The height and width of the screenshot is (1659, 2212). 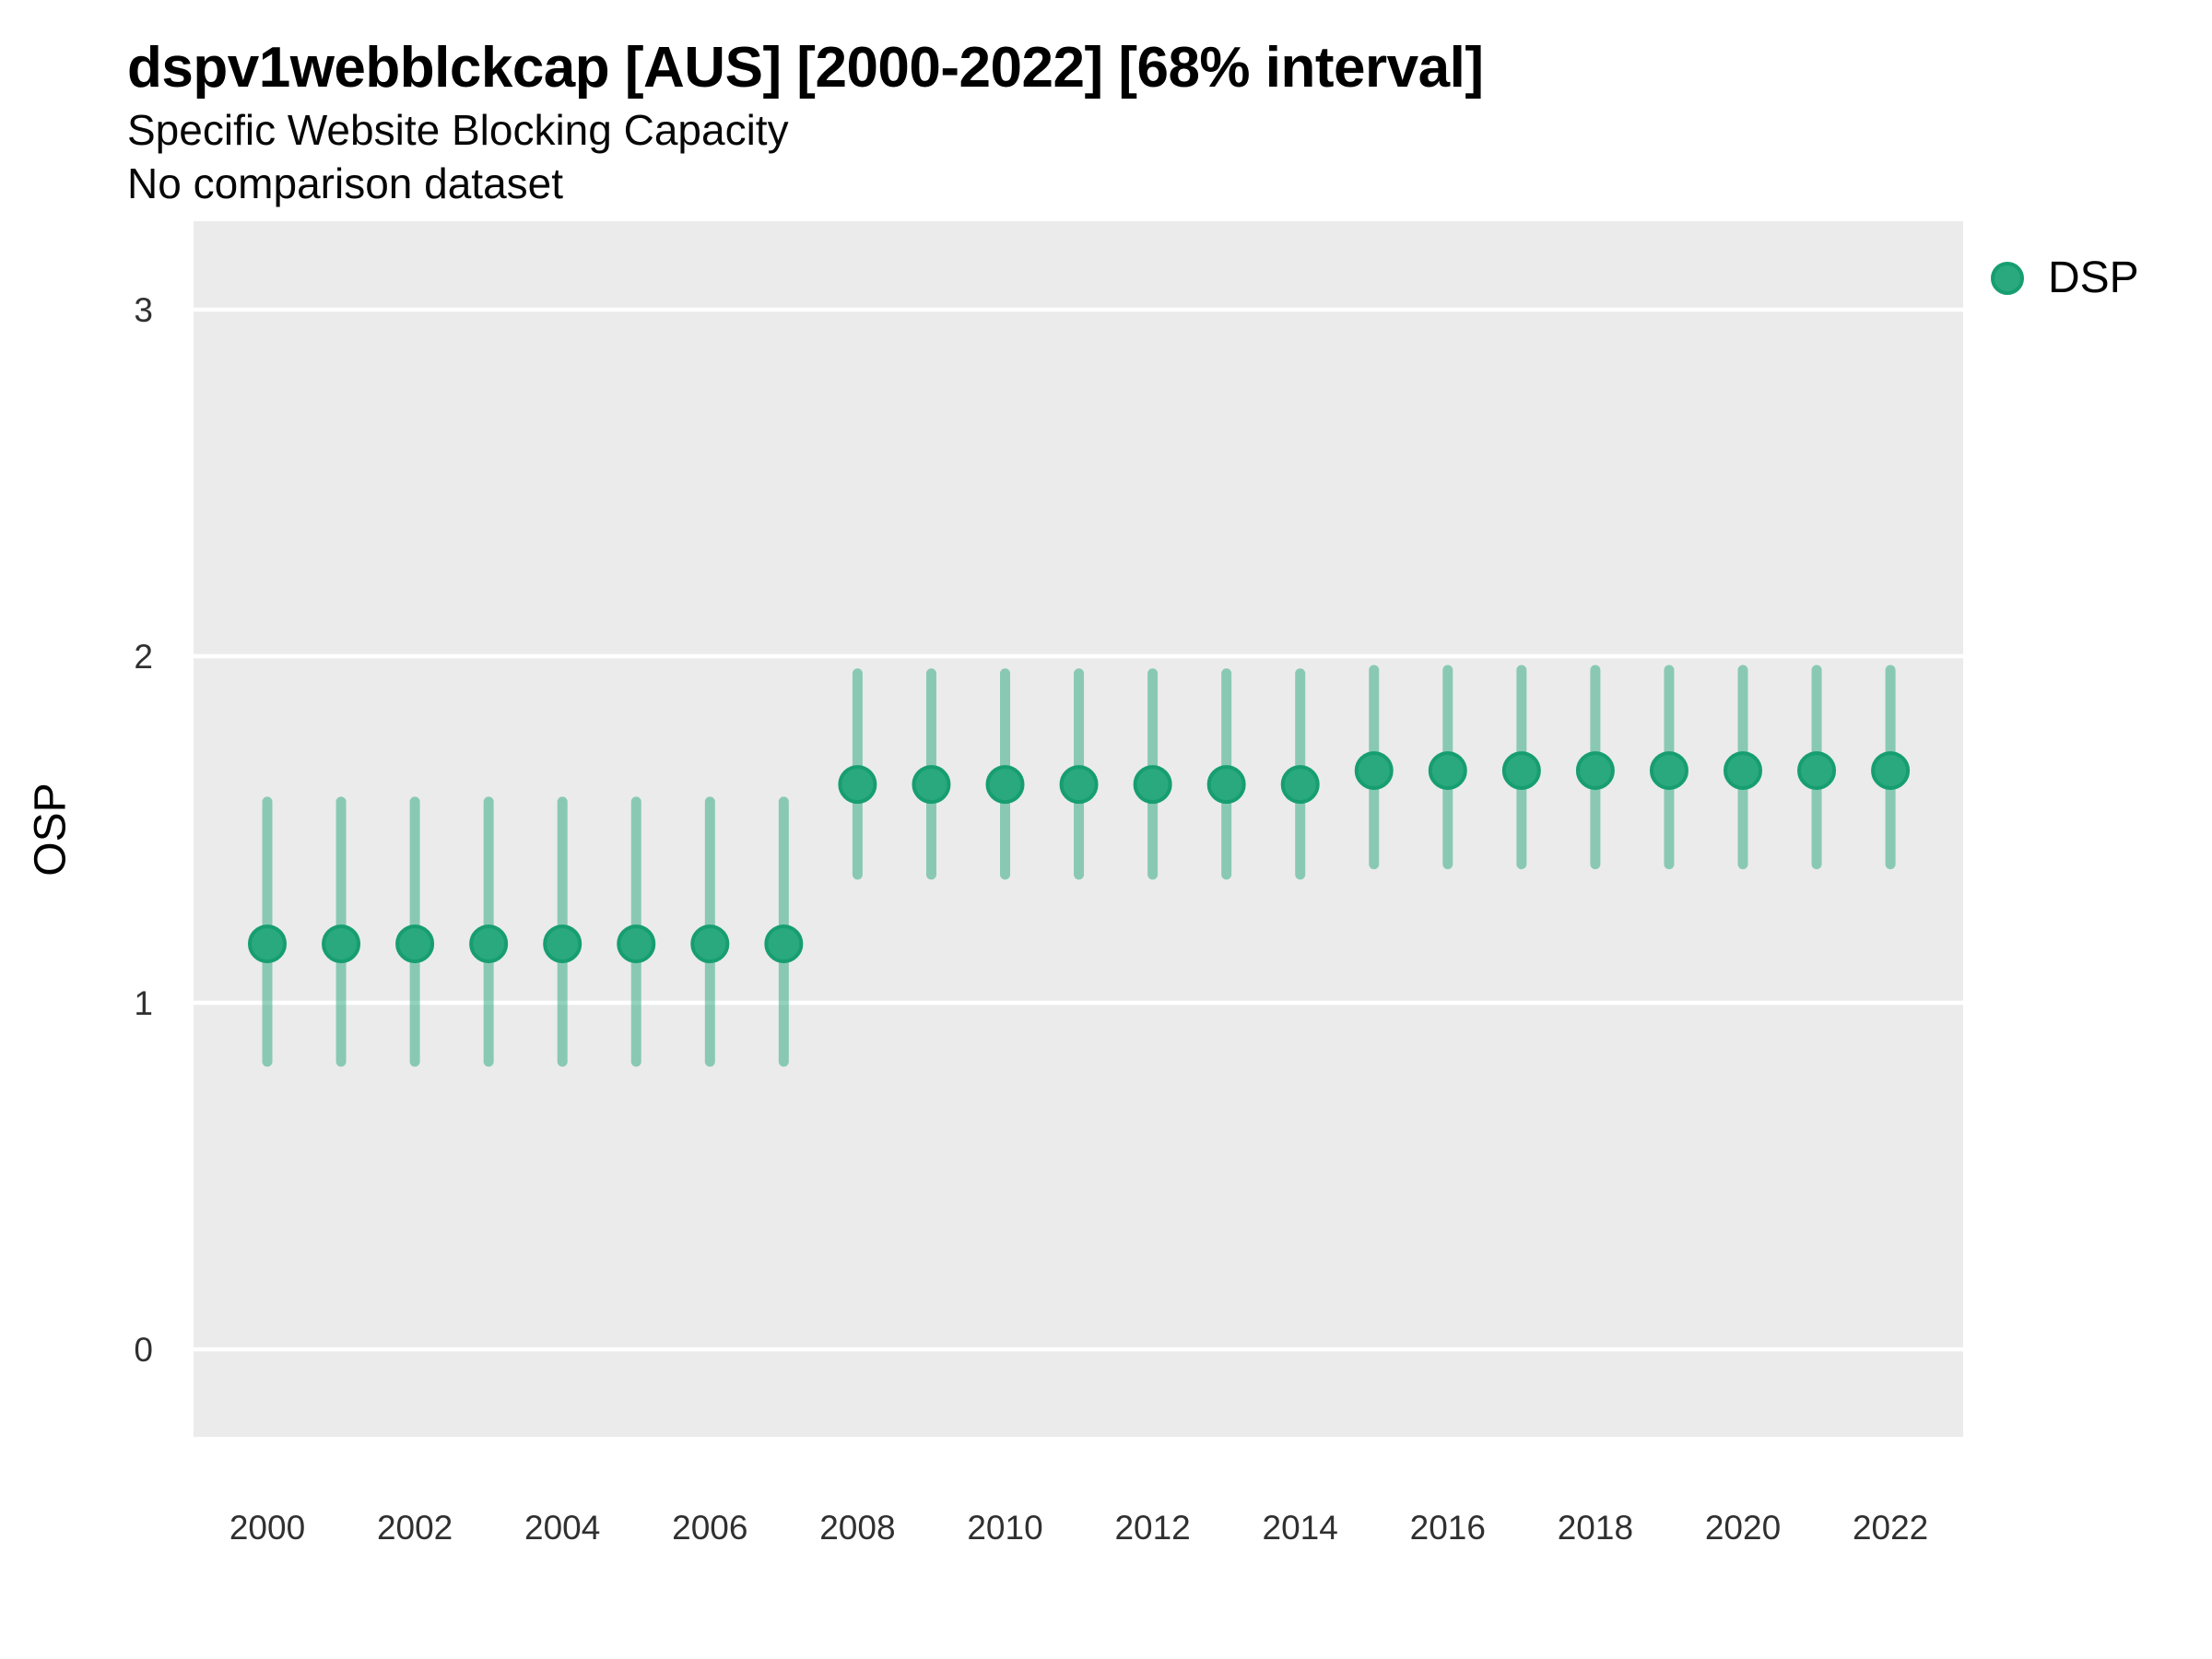 I want to click on data-point-2009, so click(x=931, y=785).